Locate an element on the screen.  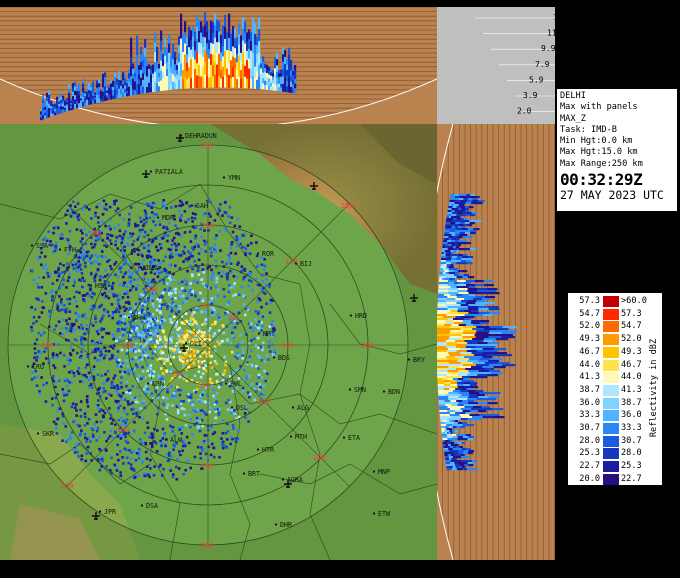
place-label-alw: ALW is located at coordinates (176, 440).